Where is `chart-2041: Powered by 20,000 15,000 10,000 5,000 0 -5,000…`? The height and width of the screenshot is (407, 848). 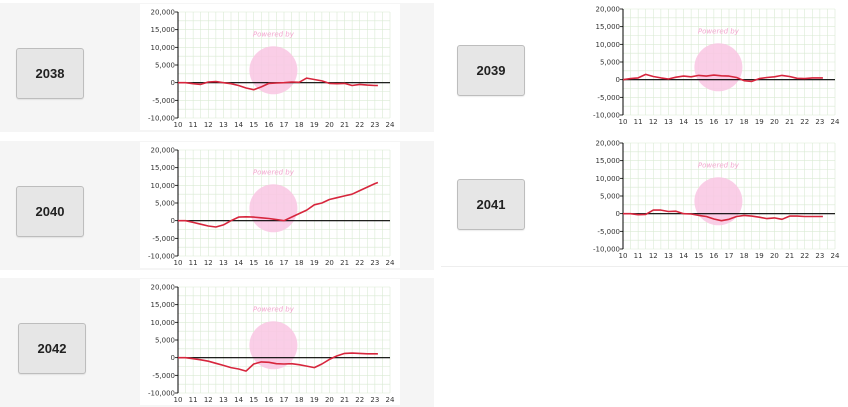 chart-2041: Powered by 20,000 15,000 10,000 5,000 0 -5,000… is located at coordinates (715, 198).